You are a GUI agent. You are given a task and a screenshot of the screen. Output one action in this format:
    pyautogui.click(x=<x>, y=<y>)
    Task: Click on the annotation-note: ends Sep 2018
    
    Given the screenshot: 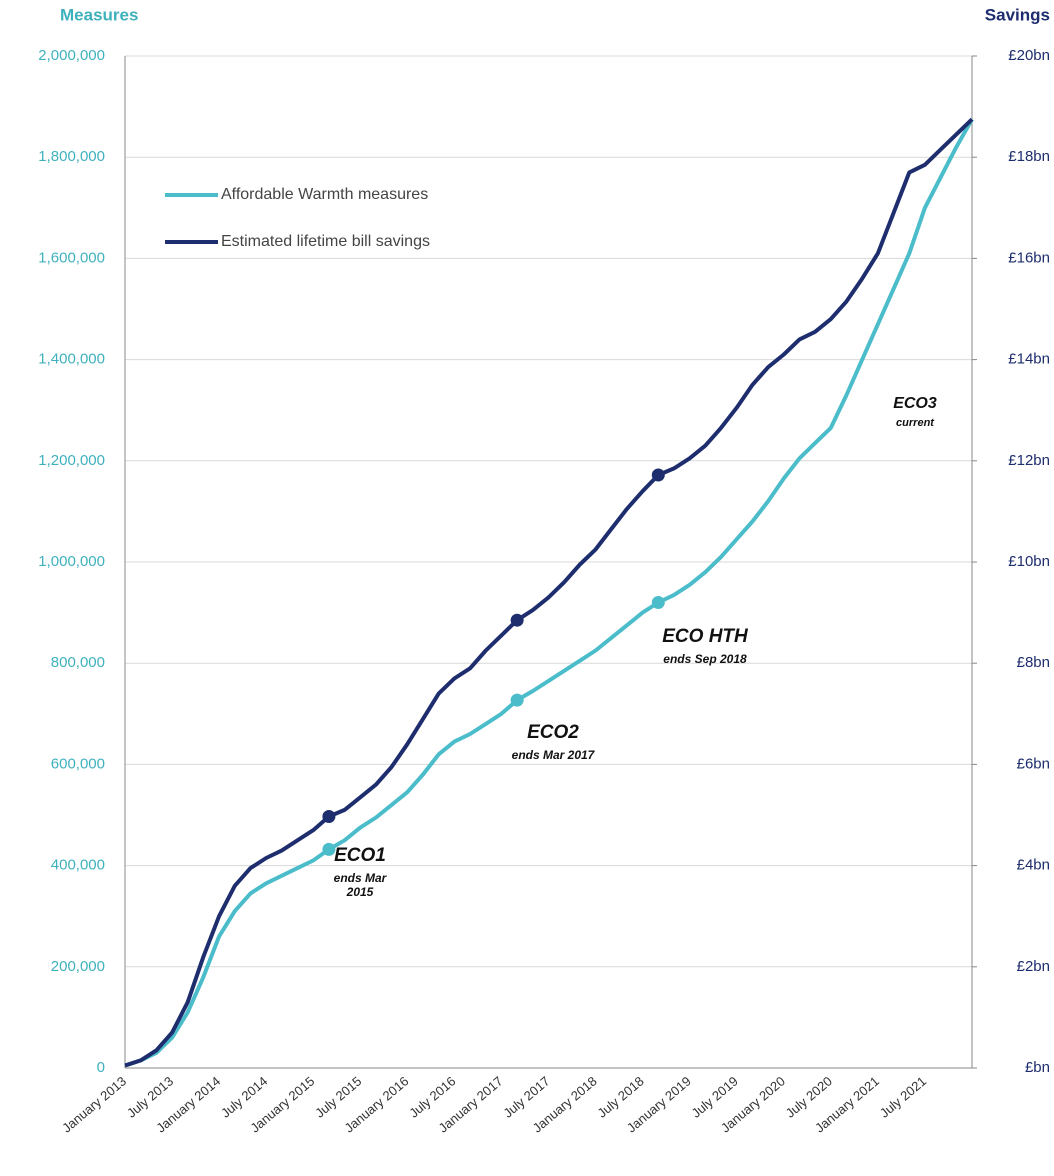 What is the action you would take?
    pyautogui.click(x=705, y=659)
    